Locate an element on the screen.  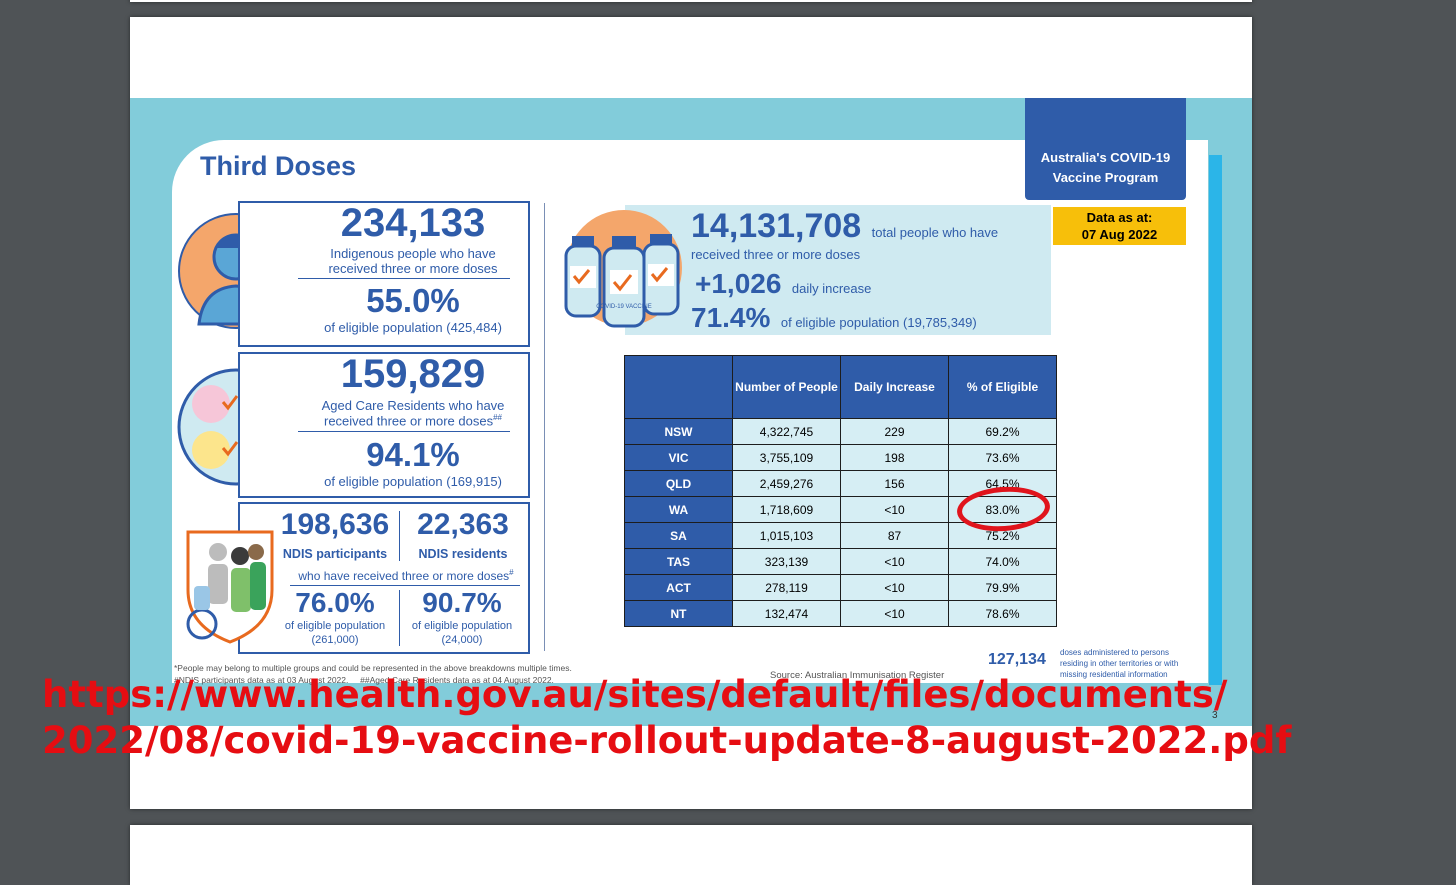
total-line2: received three or more doses is located at coordinates (776, 254).